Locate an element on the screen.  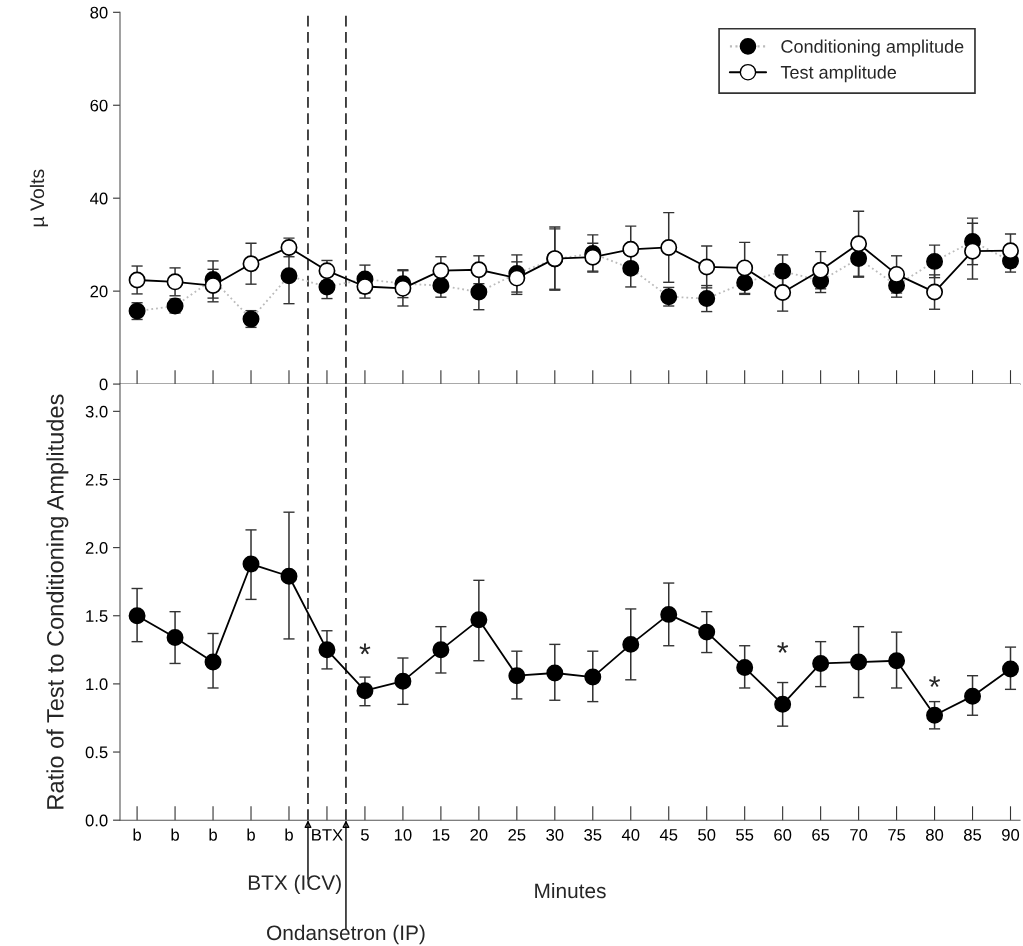
x-tick-label: 85 is located at coordinates (972, 834).